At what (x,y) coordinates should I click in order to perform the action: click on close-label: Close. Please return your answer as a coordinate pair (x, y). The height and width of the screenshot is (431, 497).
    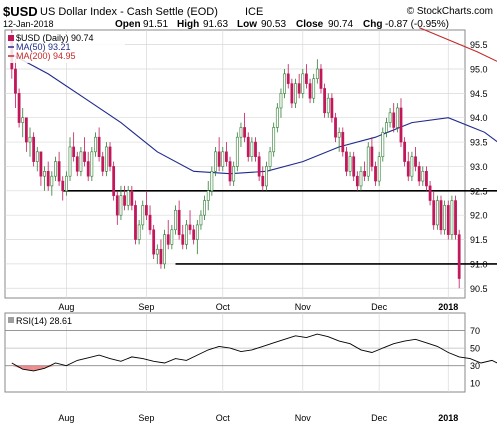
    Looking at the image, I should click on (310, 24).